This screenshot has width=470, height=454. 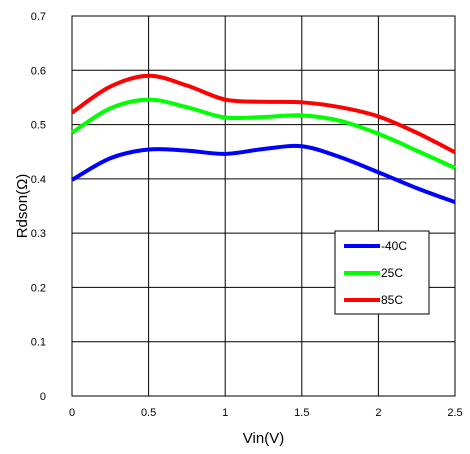 I want to click on y-tick-label: 0.5, so click(x=38, y=126).